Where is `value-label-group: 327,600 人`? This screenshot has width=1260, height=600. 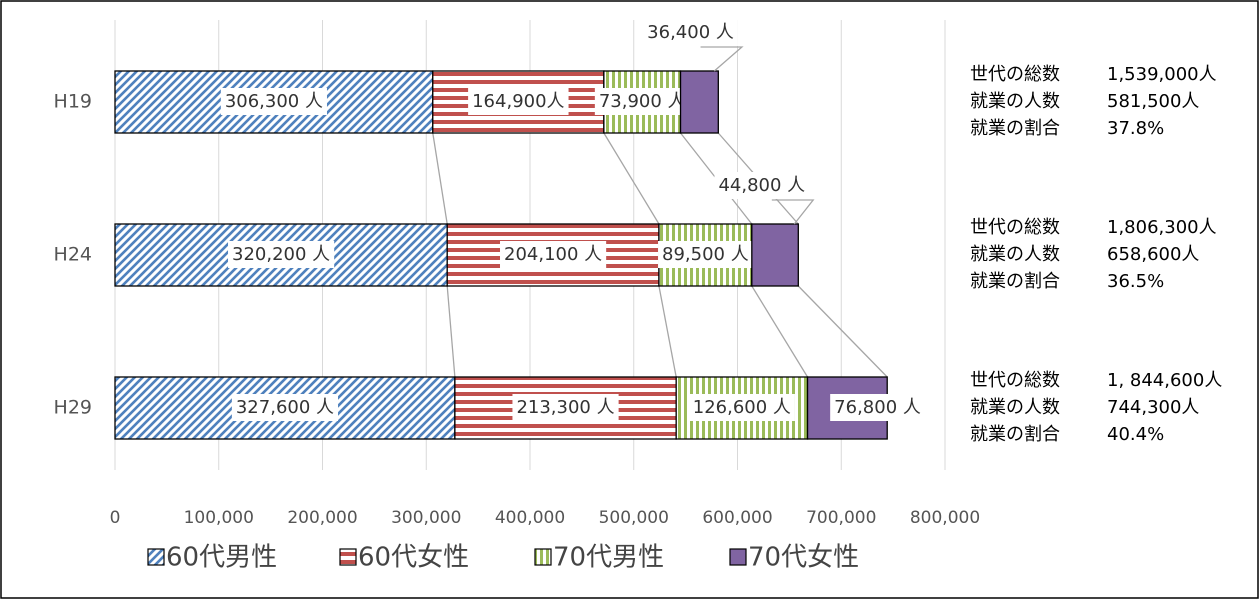
value-label-group: 327,600 人 is located at coordinates (285, 407).